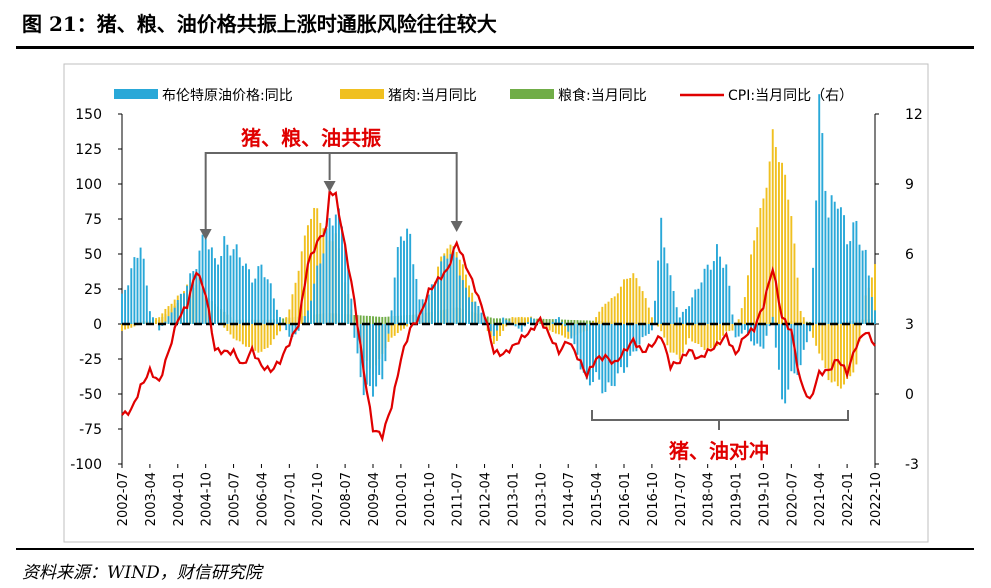 The width and height of the screenshot is (991, 588). I want to click on legend-label: 猪肉:当月同比, so click(432, 96).